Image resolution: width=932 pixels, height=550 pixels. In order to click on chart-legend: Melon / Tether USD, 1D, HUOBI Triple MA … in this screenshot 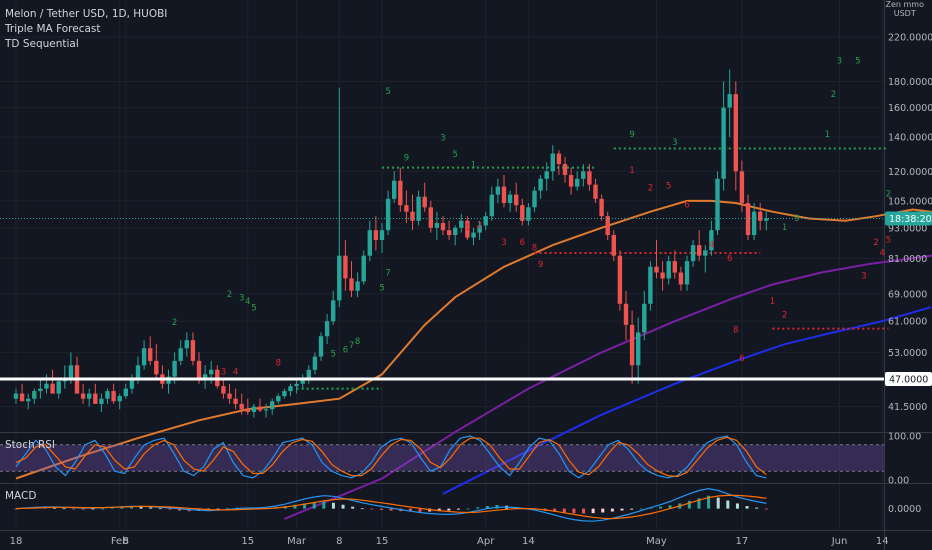, I will do `click(86, 29)`.